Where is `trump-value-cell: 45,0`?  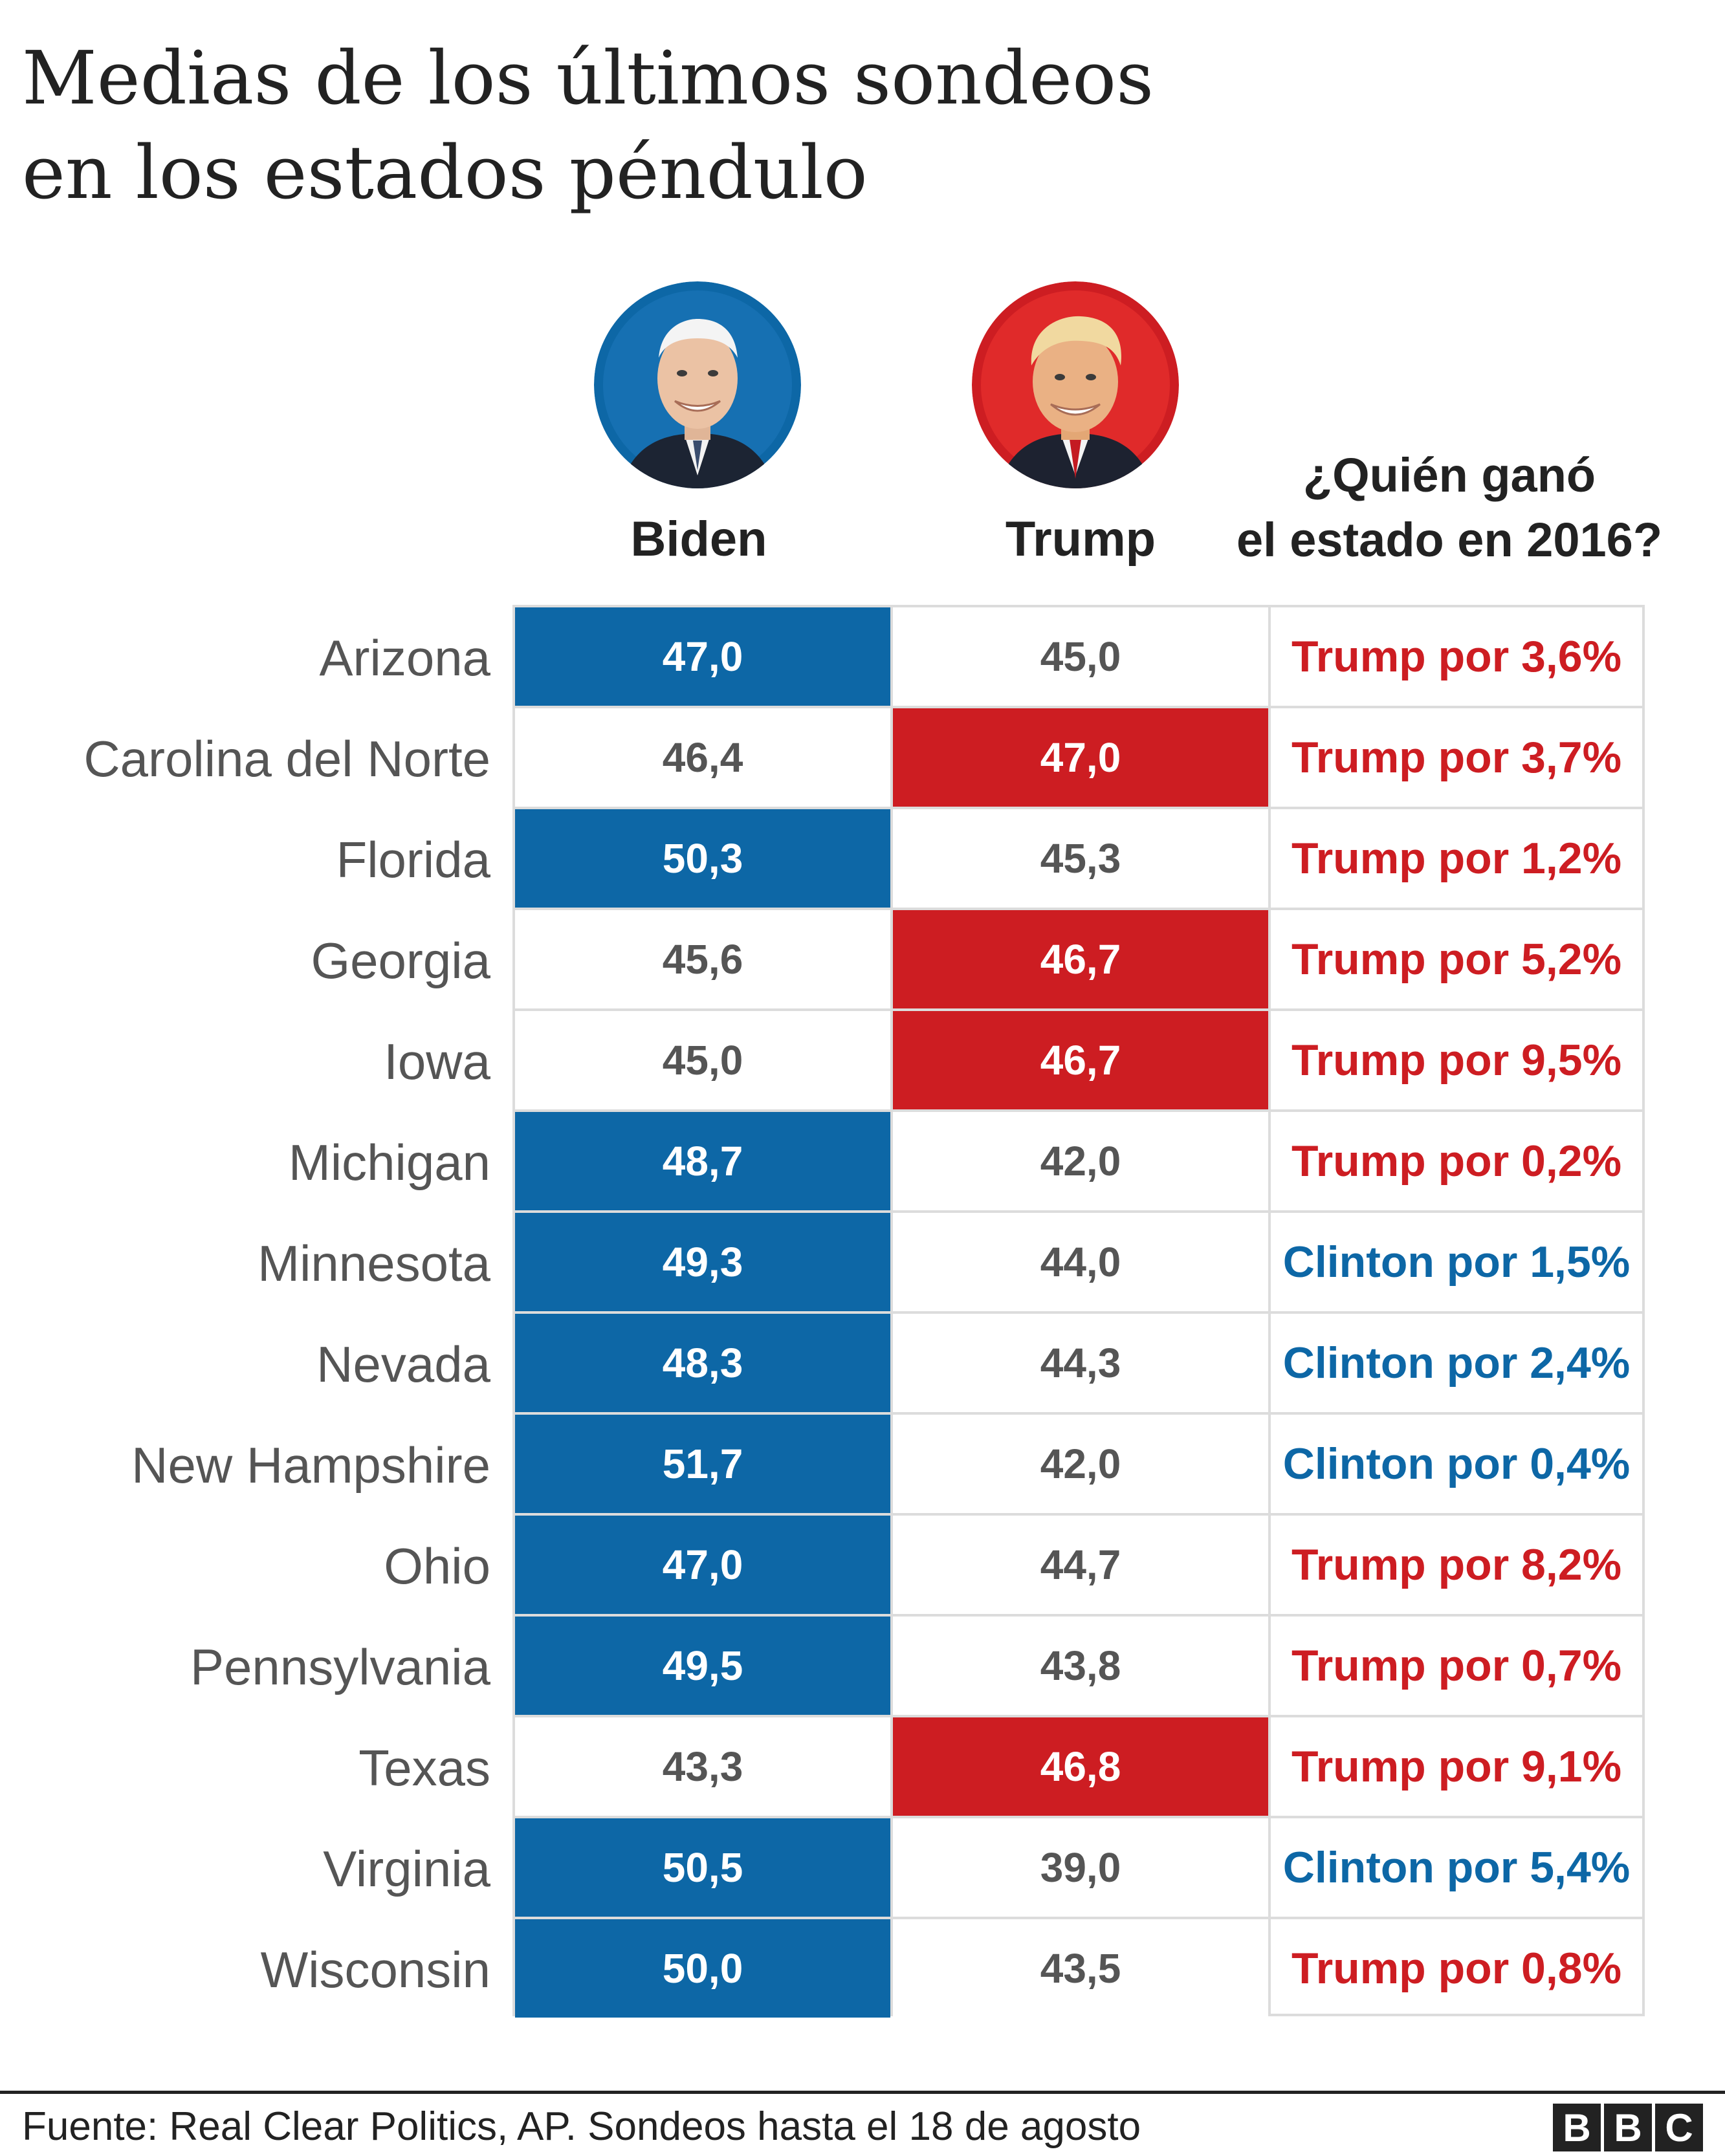
trump-value-cell: 45,0 is located at coordinates (1080, 656).